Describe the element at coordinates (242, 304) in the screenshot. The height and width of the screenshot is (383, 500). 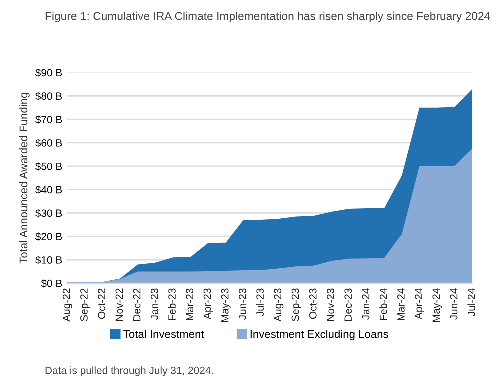
I see `x-tick-label: Jun-23` at that location.